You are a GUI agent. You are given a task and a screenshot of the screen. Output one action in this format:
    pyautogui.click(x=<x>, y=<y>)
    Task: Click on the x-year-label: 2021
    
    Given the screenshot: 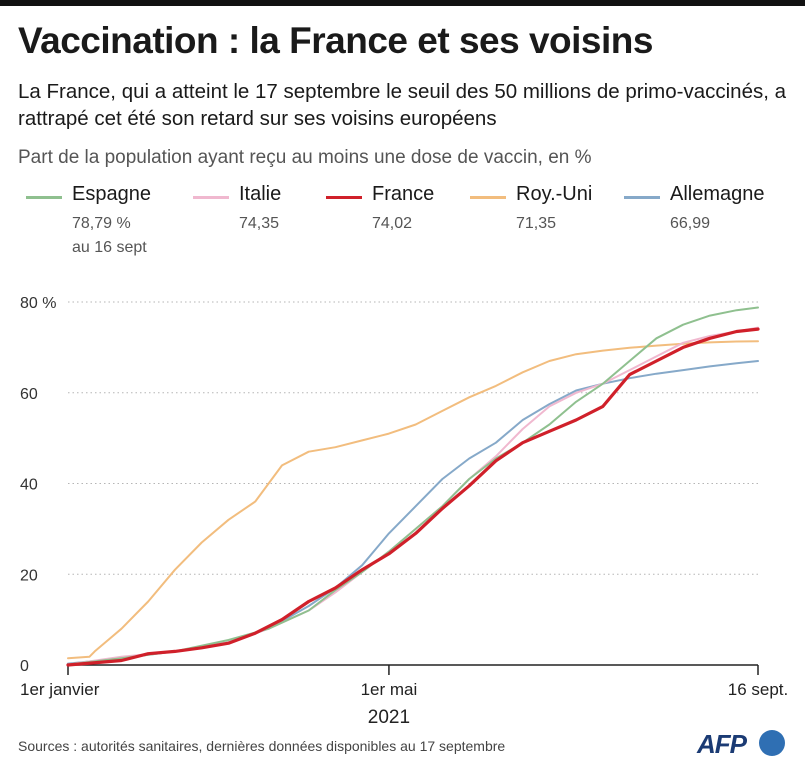 What is the action you would take?
    pyautogui.click(x=389, y=717)
    